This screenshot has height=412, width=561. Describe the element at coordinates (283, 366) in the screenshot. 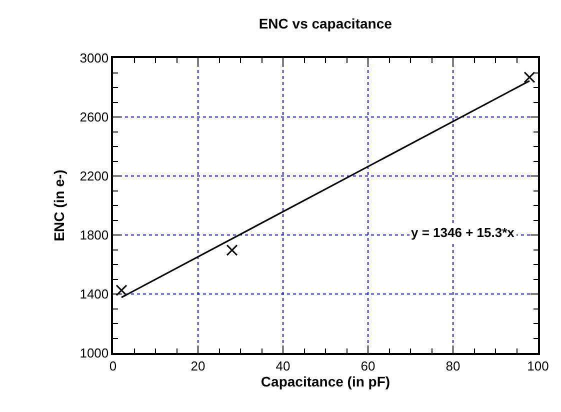

I see `x-tick-label: 40` at that location.